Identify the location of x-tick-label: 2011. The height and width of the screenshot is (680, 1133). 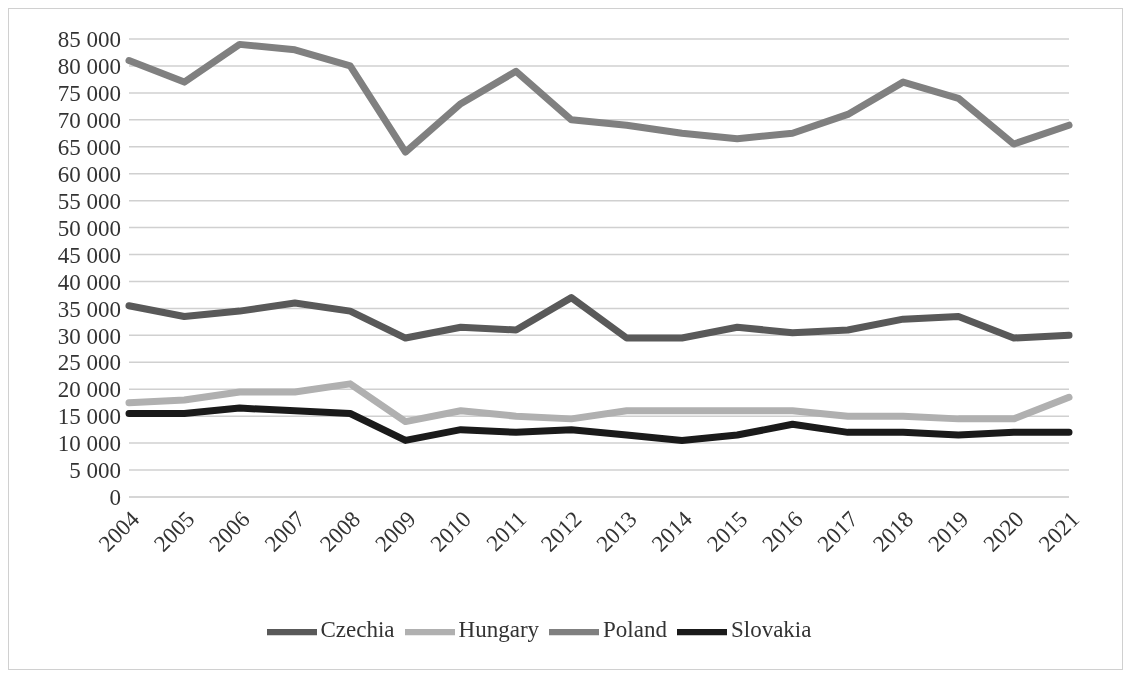
(506, 531).